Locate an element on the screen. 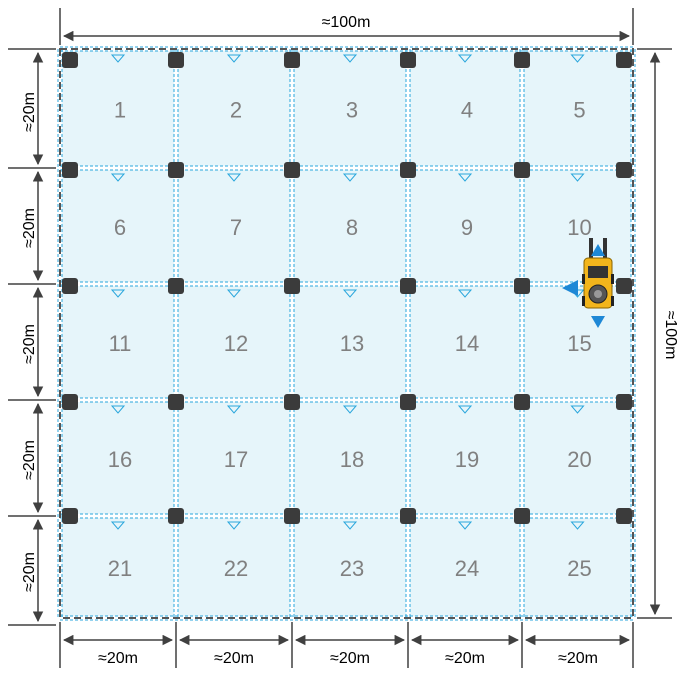 The height and width of the screenshot is (677, 677). cell-label: 2 is located at coordinates (236, 110).